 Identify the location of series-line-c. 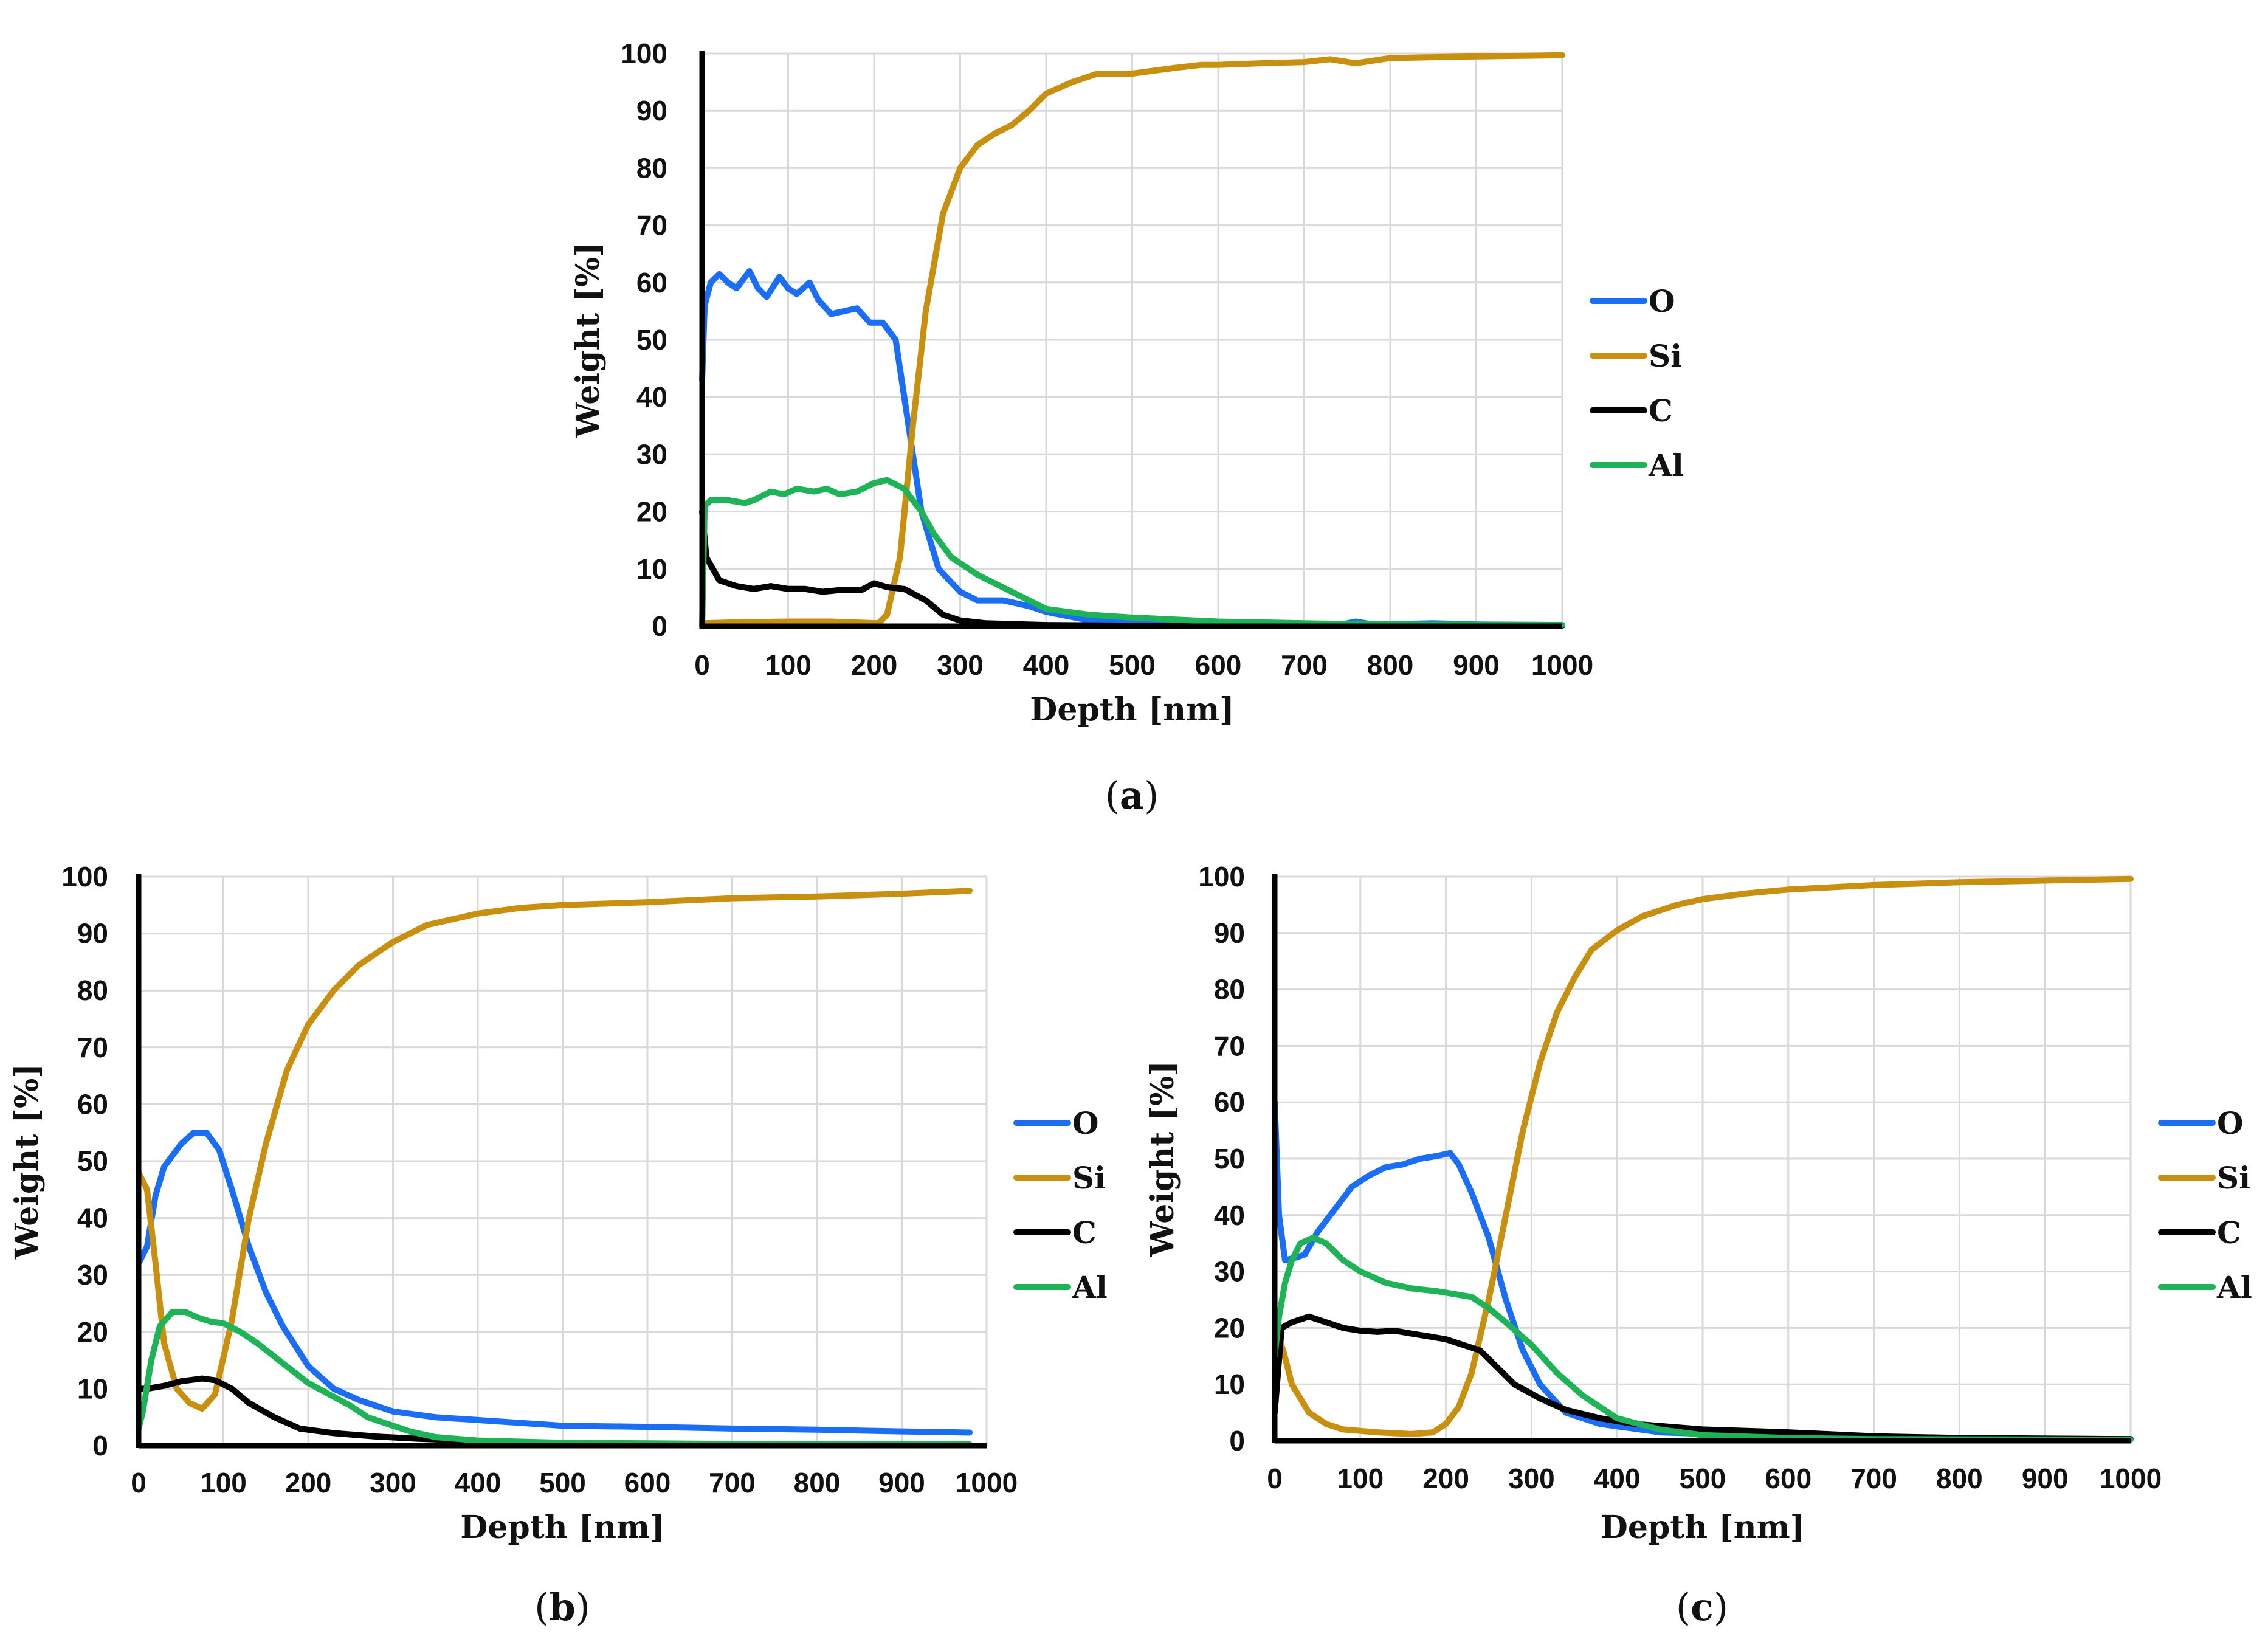
(1703, 1378).